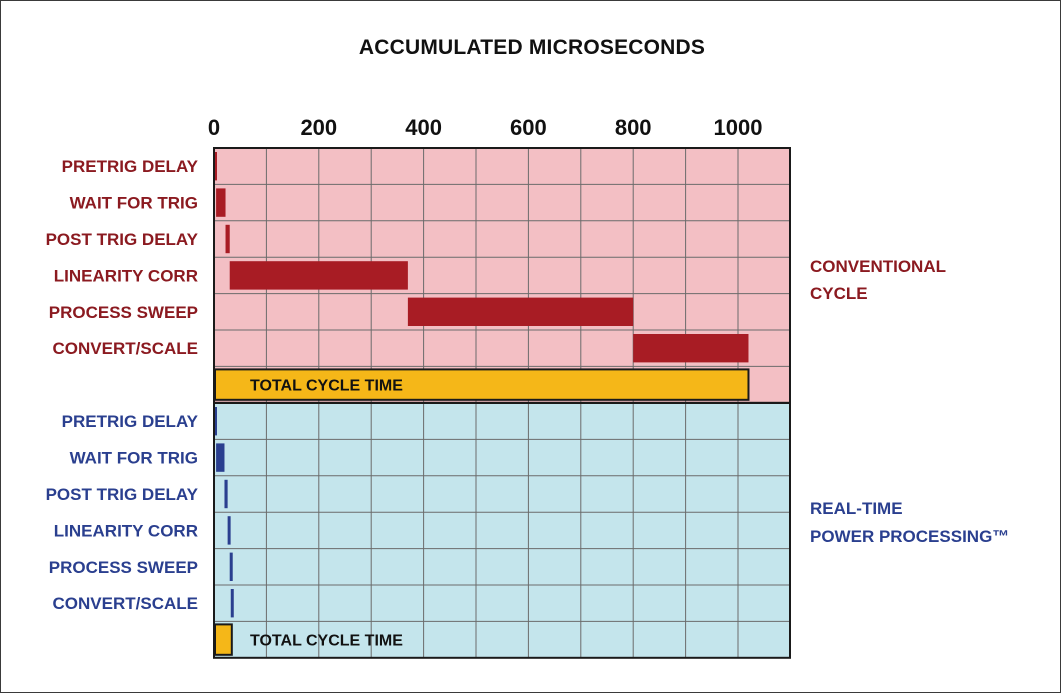 This screenshot has width=1064, height=696. I want to click on x-tick-label: 1000, so click(738, 127).